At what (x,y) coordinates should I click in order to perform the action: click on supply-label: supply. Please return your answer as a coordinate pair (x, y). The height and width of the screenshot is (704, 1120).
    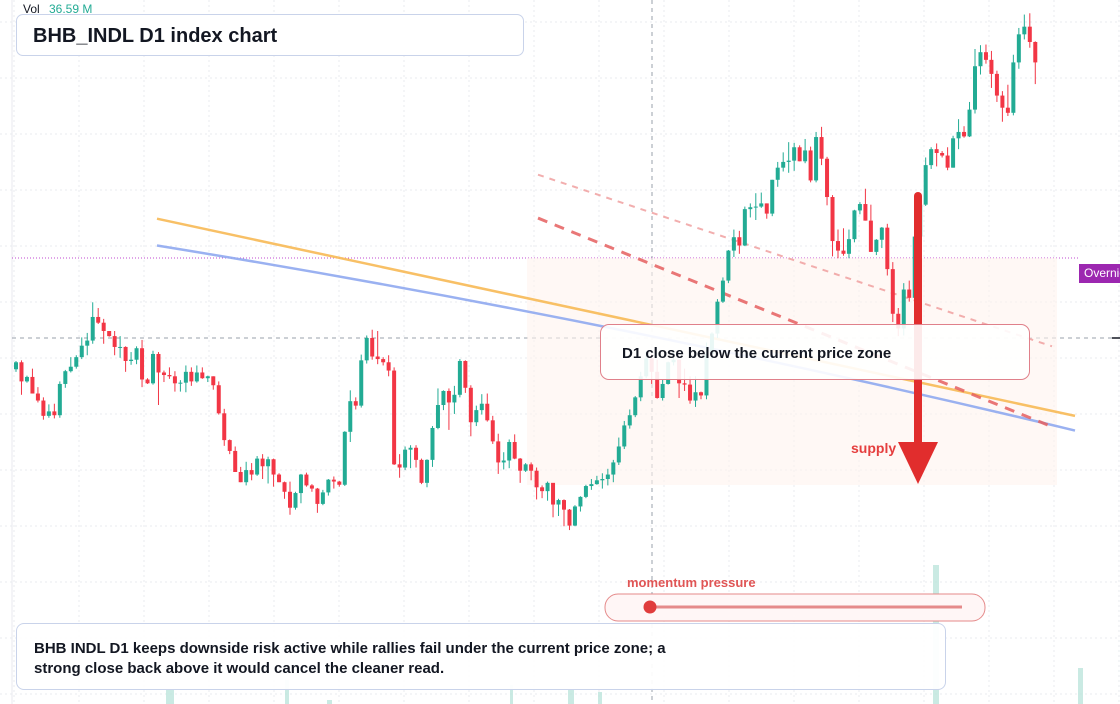
    Looking at the image, I should click on (874, 448).